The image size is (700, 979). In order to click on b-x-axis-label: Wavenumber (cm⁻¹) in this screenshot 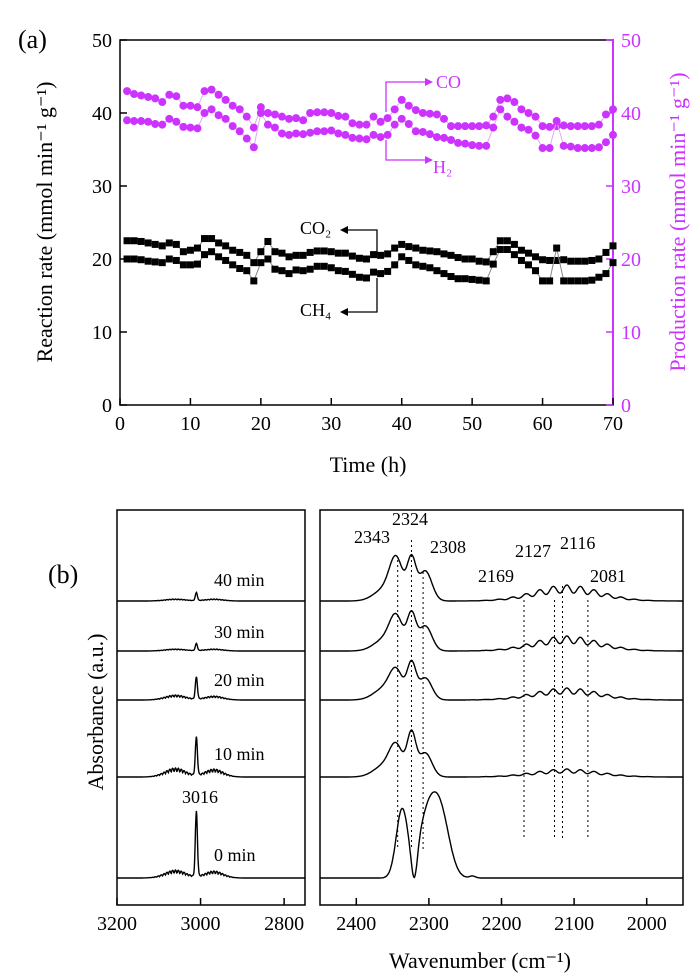, I will do `click(480, 960)`.